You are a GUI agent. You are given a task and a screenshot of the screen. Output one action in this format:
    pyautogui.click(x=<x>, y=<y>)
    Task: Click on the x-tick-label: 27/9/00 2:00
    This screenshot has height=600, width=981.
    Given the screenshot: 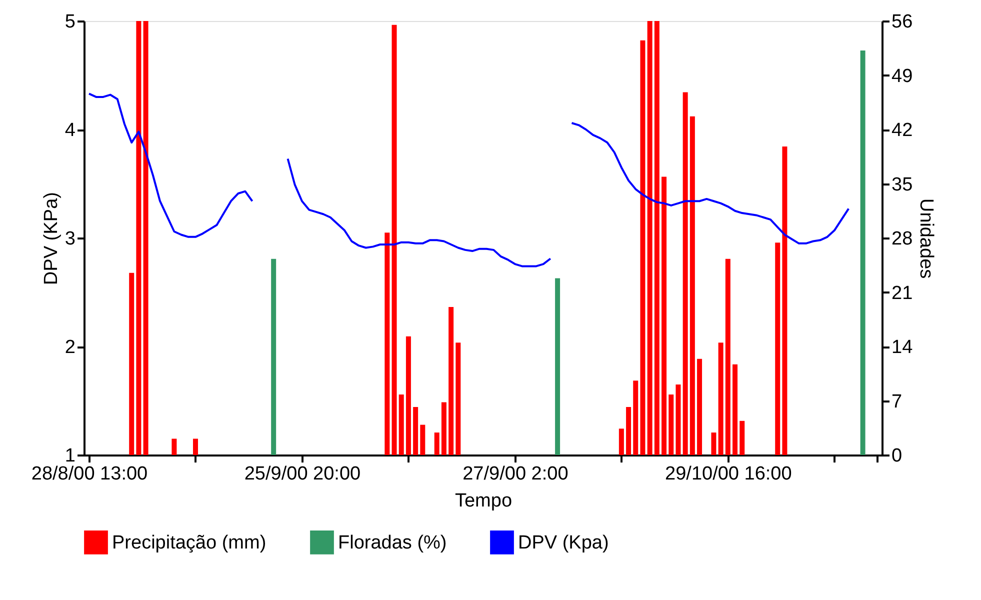 What is the action you would take?
    pyautogui.click(x=515, y=474)
    